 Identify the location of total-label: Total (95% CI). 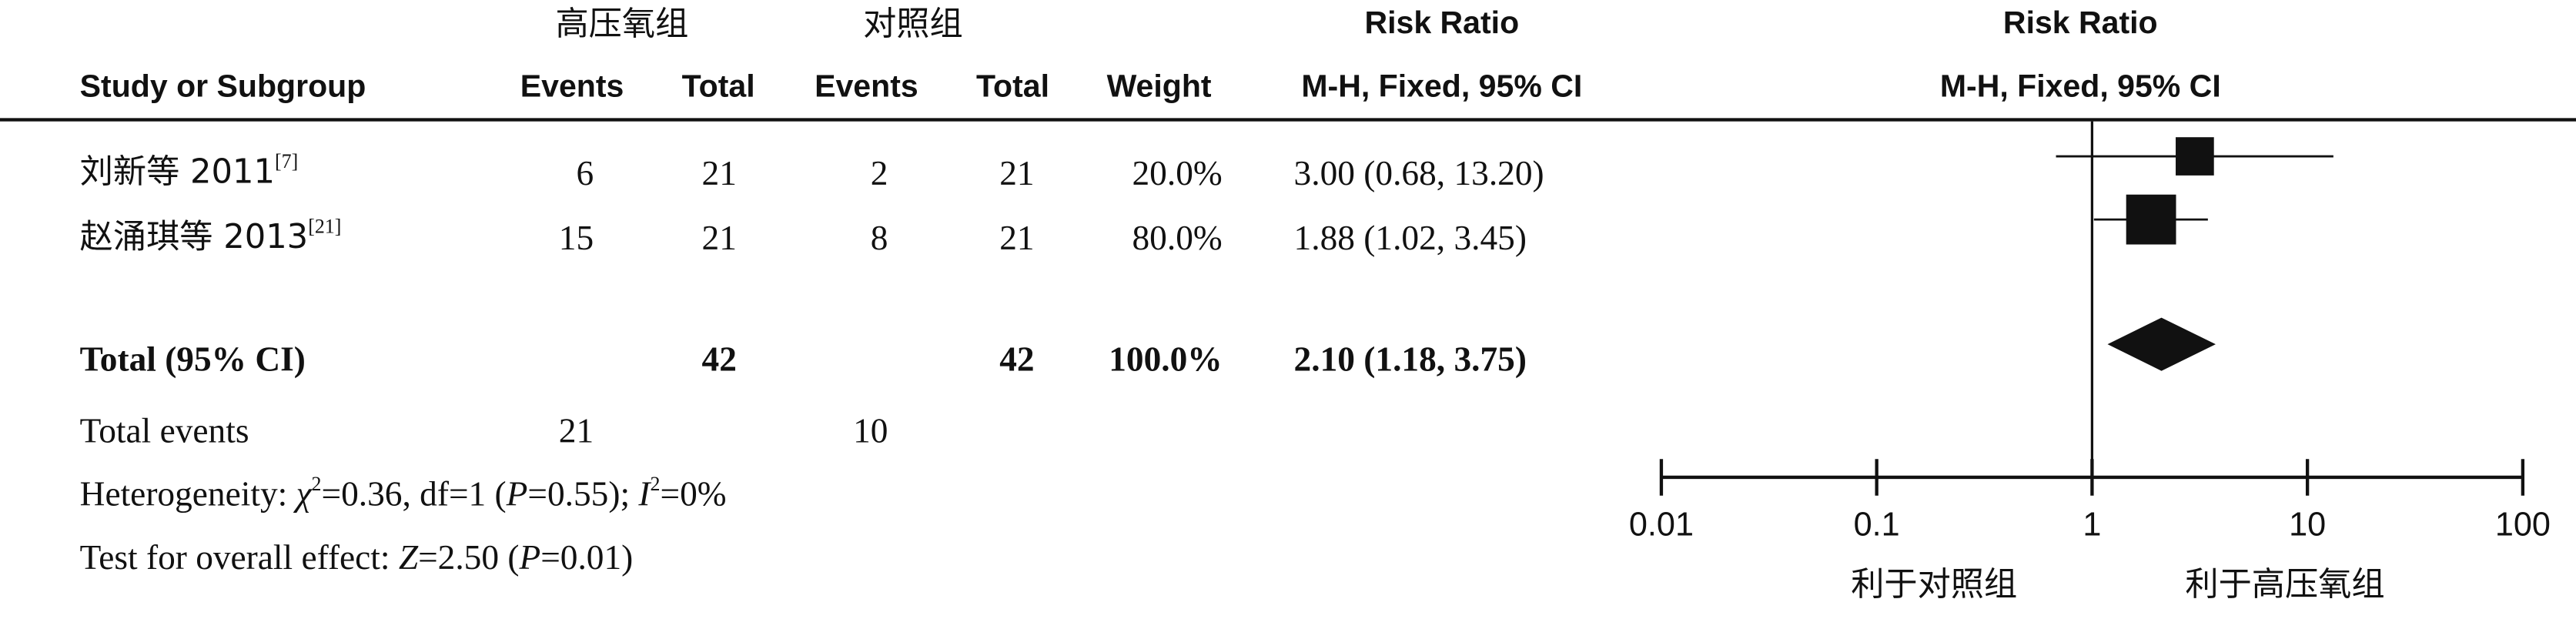
(193, 360).